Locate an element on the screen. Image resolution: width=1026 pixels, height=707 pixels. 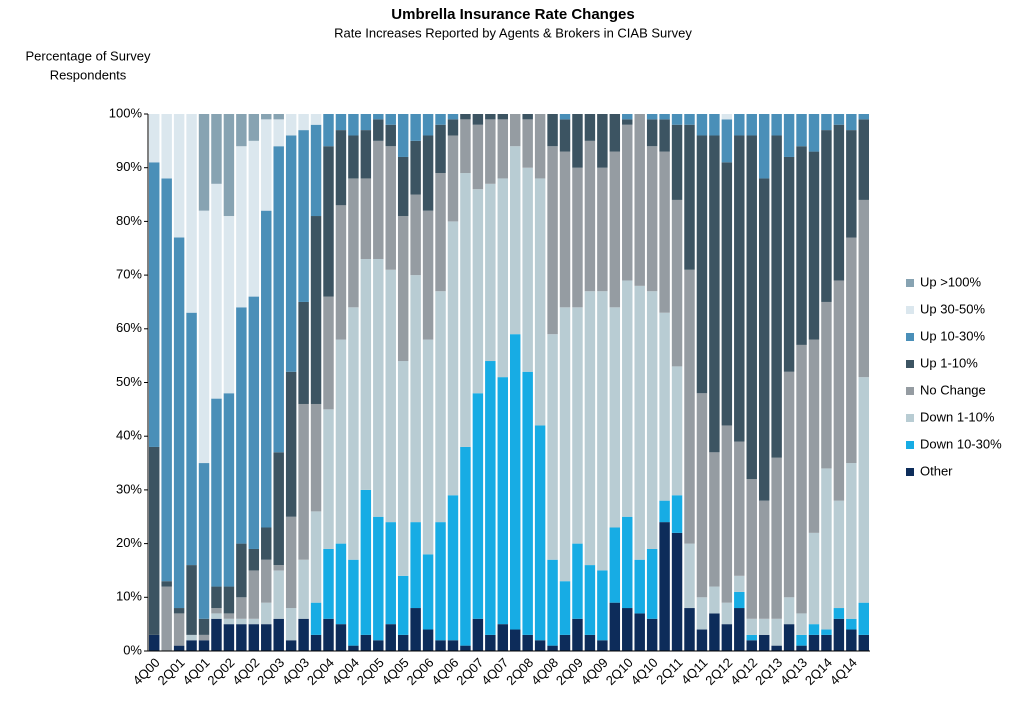
x-tick-label: 2Q06 is located at coordinates (420, 671).